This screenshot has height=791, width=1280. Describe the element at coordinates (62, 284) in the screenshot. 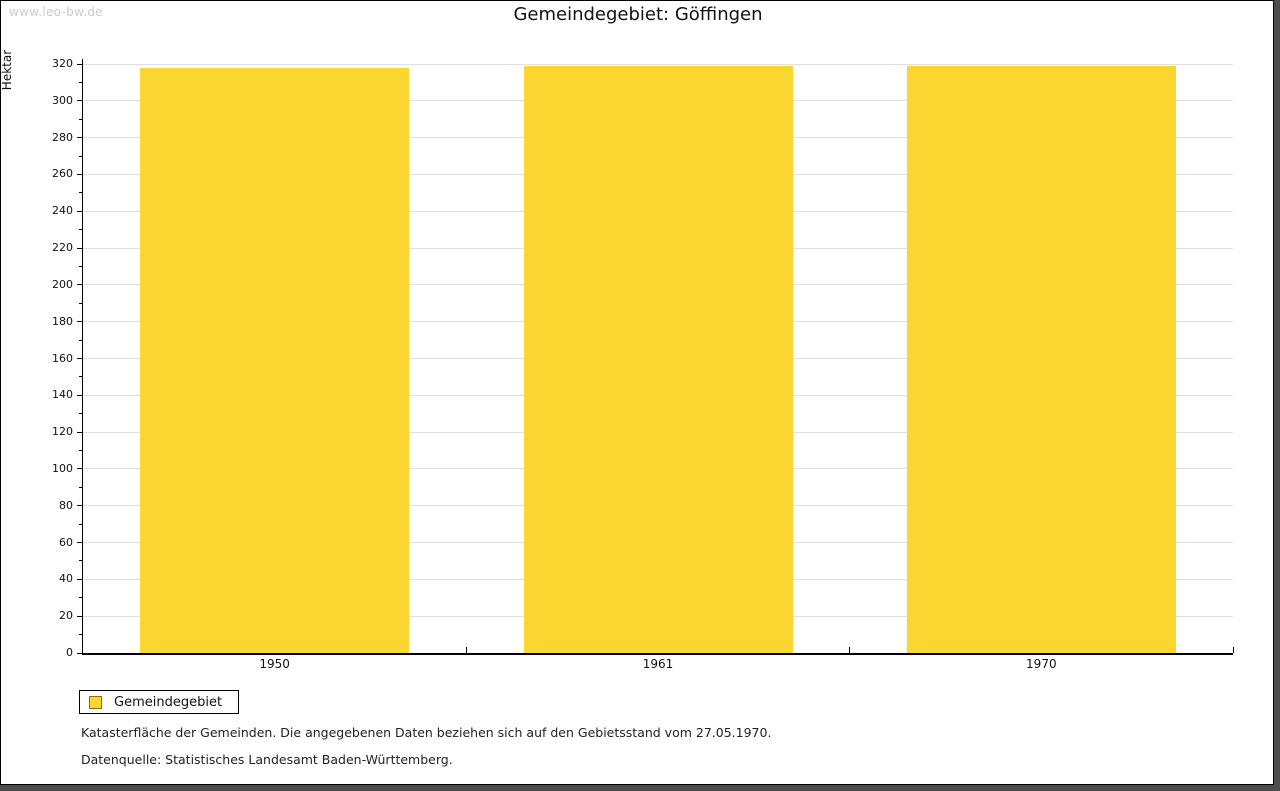

I see `y-tick-label: 200` at that location.